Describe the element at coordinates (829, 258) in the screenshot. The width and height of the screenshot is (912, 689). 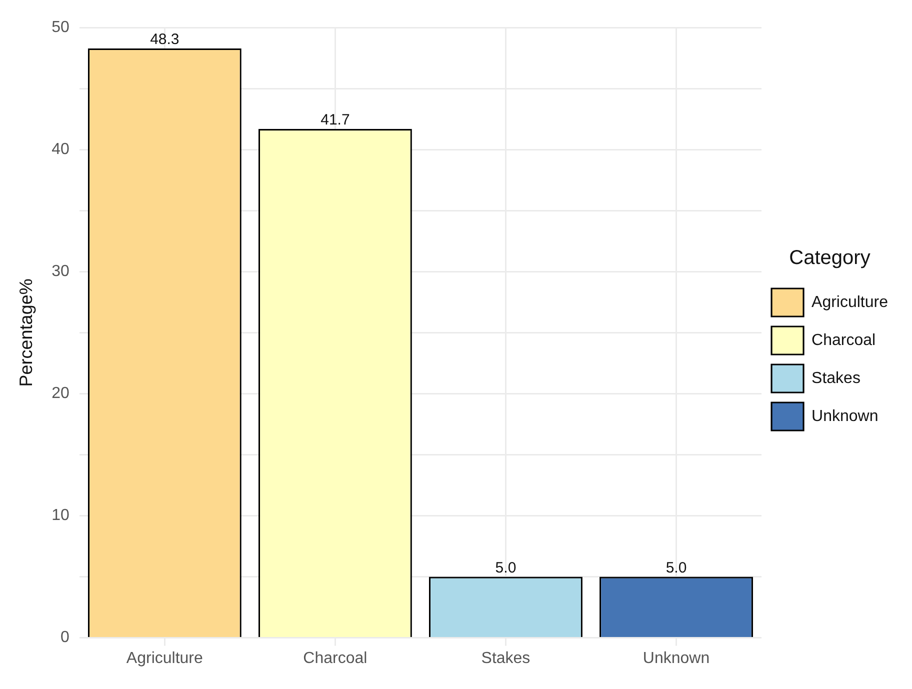
I see `legend-title: Category` at that location.